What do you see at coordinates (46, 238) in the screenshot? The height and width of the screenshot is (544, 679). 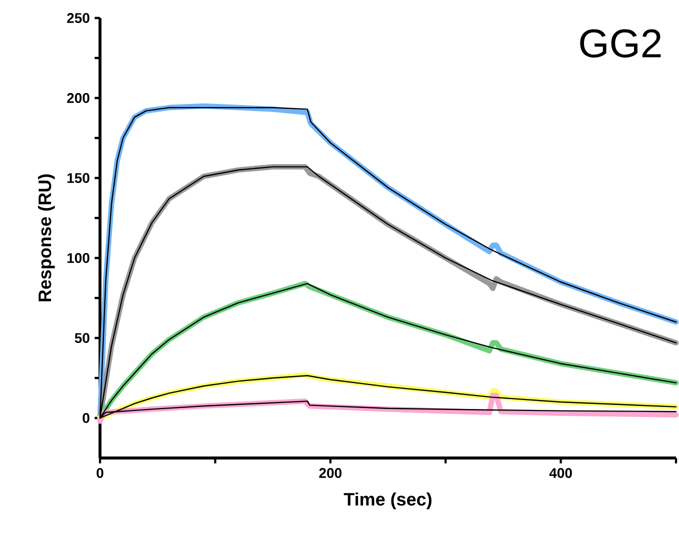 I see `y-axis-title: Response (RU)` at bounding box center [46, 238].